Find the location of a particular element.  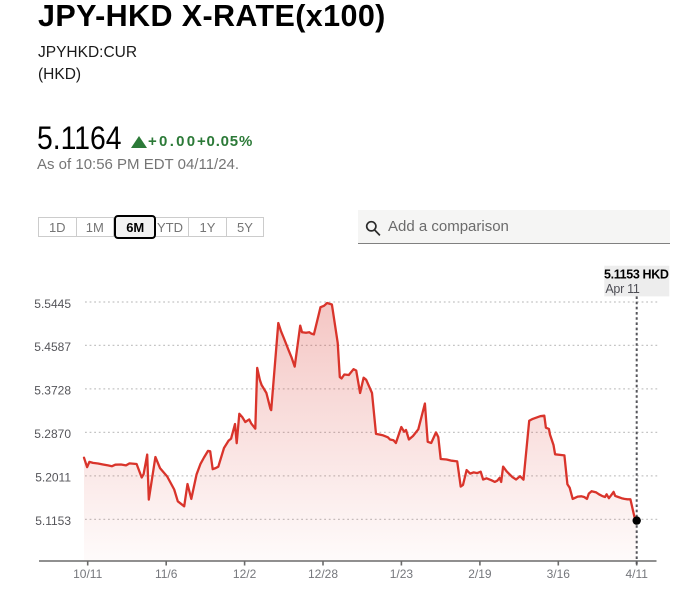

svg-text: 4/11 is located at coordinates (636, 574).